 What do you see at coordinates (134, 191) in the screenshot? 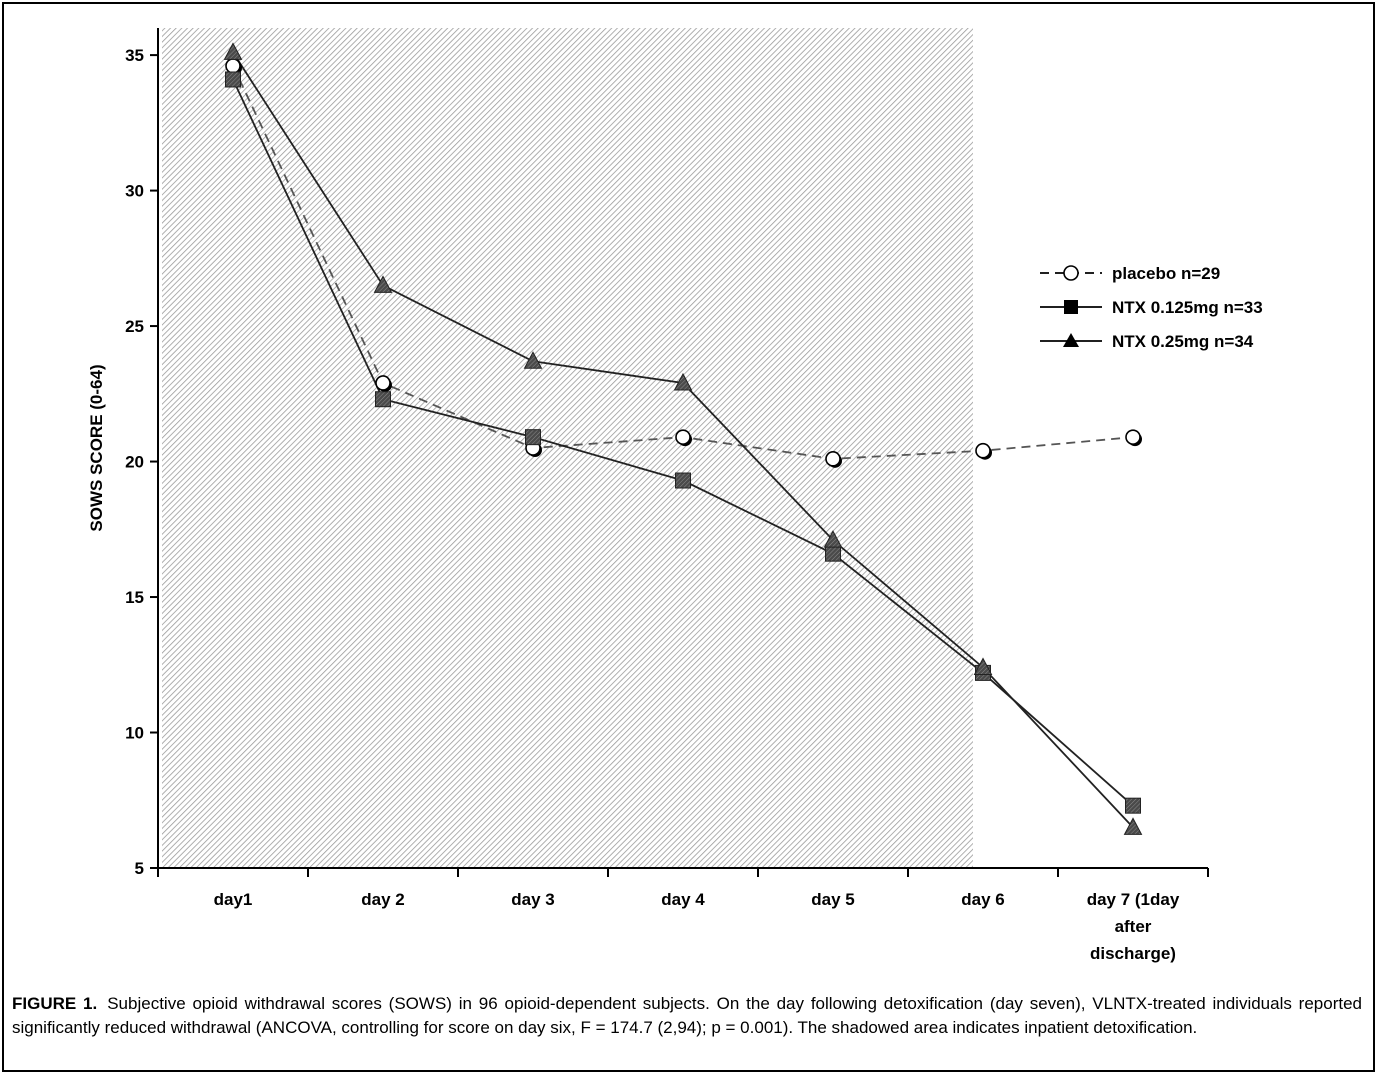
I see `y-tick-label: 30` at bounding box center [134, 191].